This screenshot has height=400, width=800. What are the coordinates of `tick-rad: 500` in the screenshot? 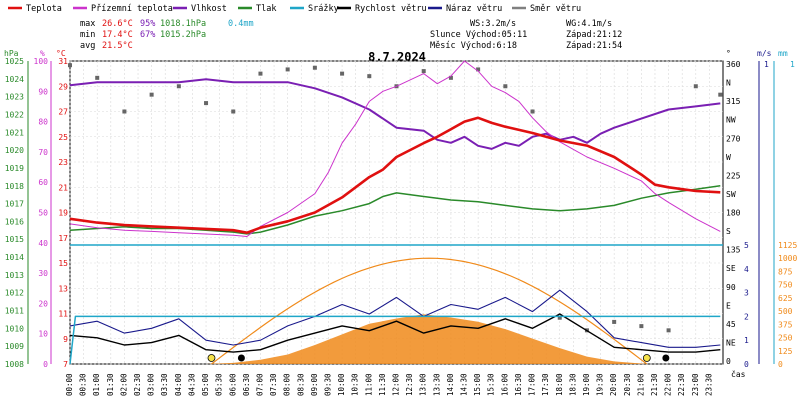 It's located at (785, 311).